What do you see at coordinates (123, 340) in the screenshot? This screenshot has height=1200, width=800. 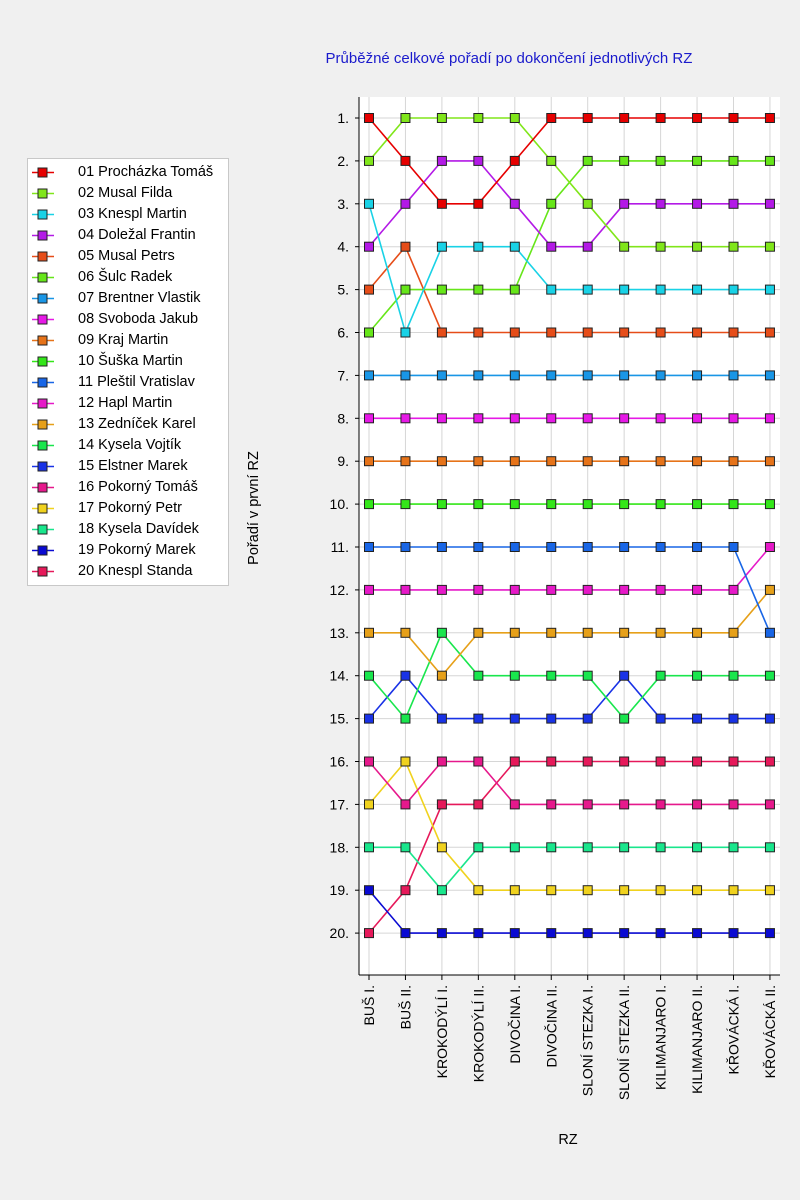 I see `legend-label: 09 Kraj Martin` at bounding box center [123, 340].